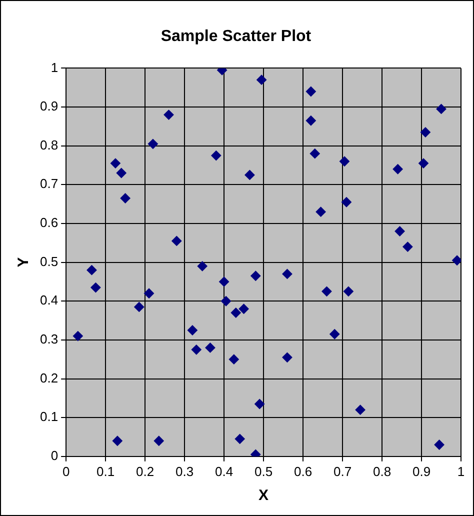 The width and height of the screenshot is (474, 516). Describe the element at coordinates (49, 144) in the screenshot. I see `y-tick-label: 0.8` at that location.